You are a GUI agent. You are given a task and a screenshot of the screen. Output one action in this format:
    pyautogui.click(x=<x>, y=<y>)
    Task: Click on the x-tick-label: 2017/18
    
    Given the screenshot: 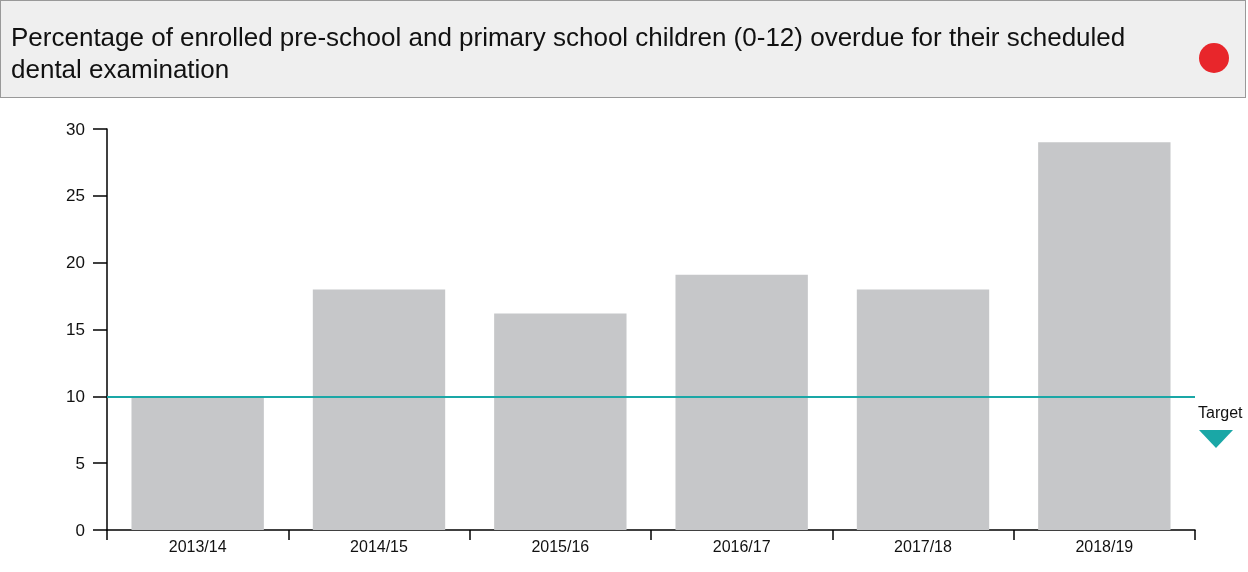 What is the action you would take?
    pyautogui.click(x=923, y=546)
    